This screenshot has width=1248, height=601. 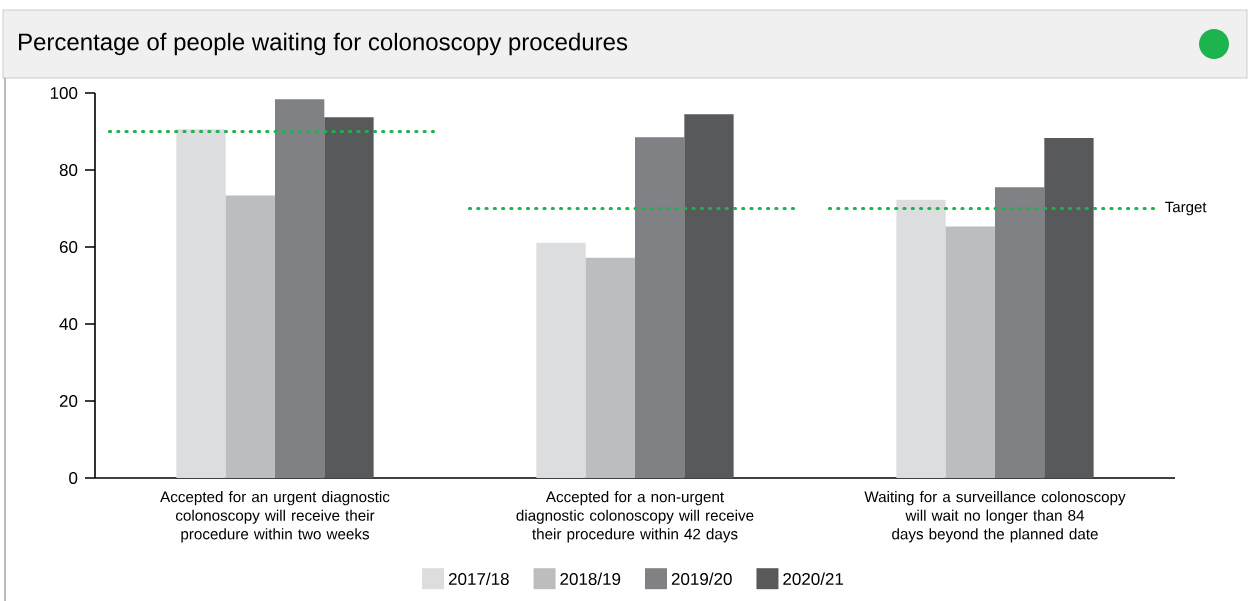 What do you see at coordinates (635, 517) in the screenshot?
I see `x-tick-label: Accepted for a non-urgent diagnostic colonoscopy will receive their procedure within 42 days` at bounding box center [635, 517].